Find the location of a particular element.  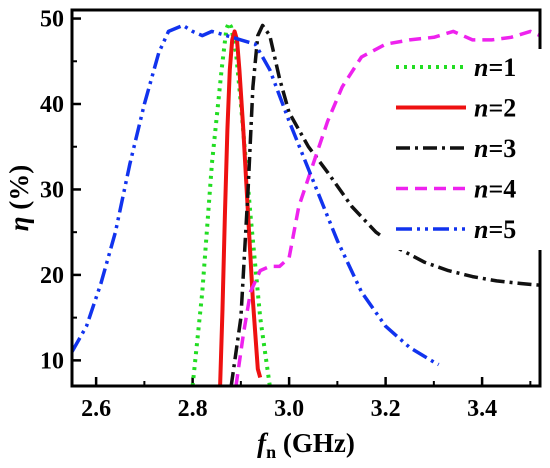

x-axis-label: fn (GHz) is located at coordinates (306, 445).